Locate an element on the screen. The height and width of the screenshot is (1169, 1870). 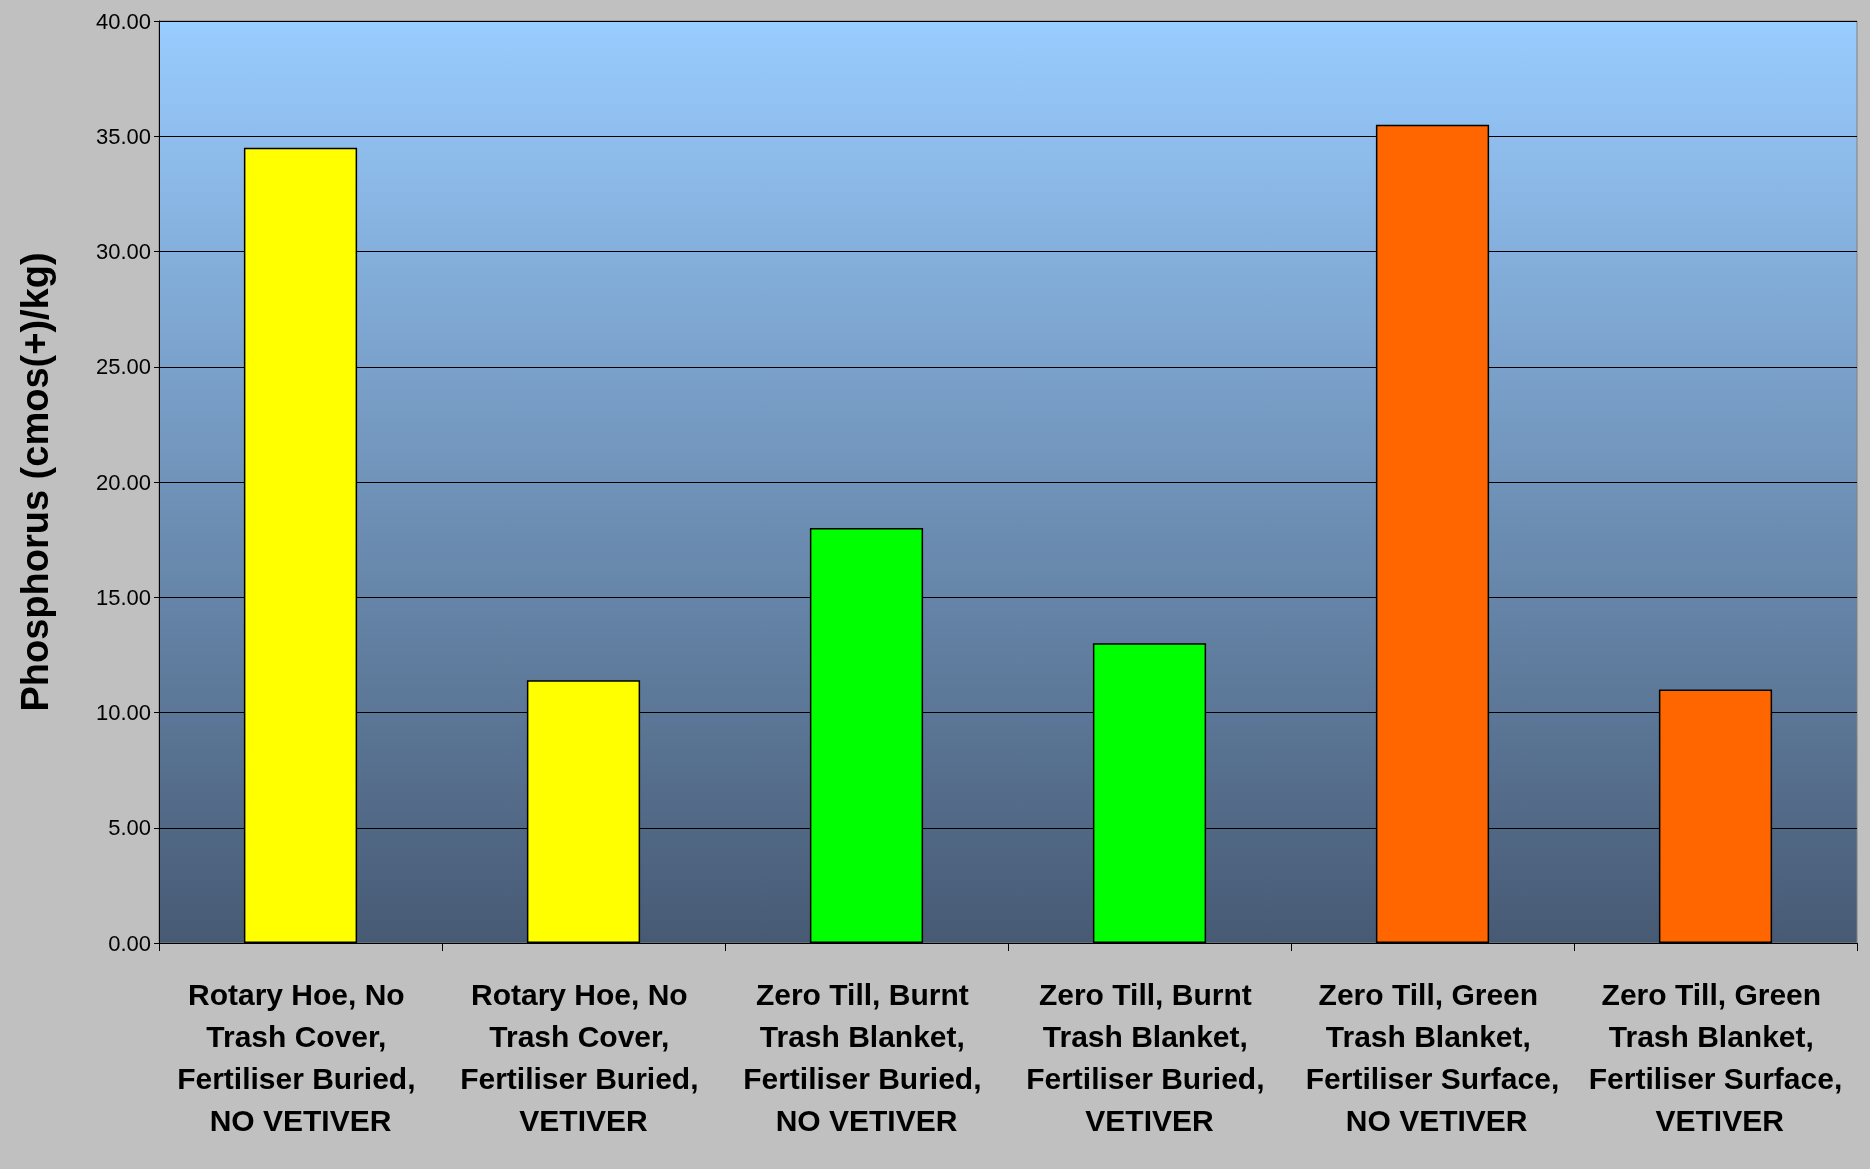
x-tick-label: Zero Till, Green Trash Blanket, Fertiliser Surface, NO VETIVER is located at coordinates (1432, 1057).